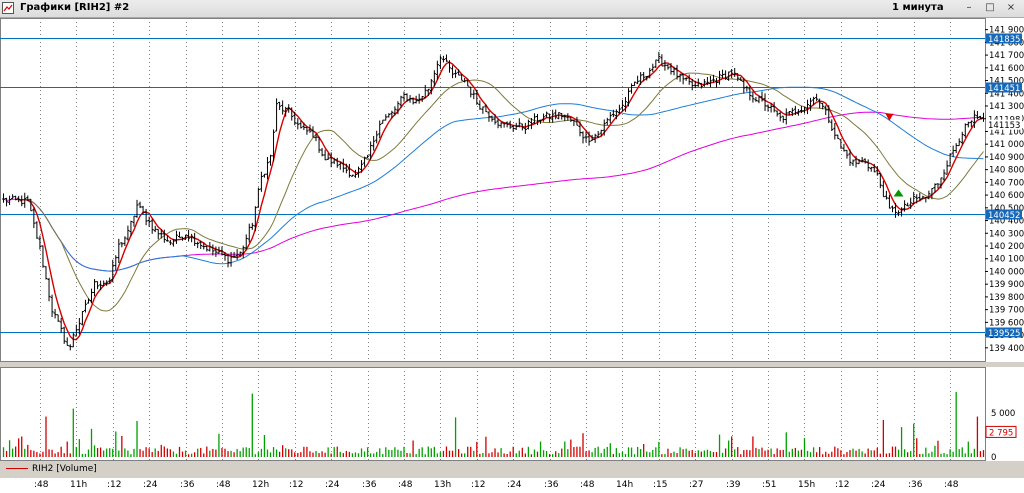  Describe the element at coordinates (1006, 298) in the screenshot. I see `price-y-label: 139 800` at that location.